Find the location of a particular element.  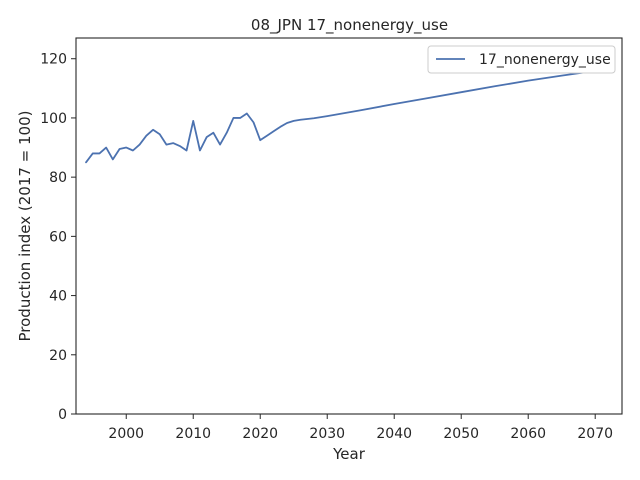

legend-label: 17_nonenergy_use is located at coordinates (545, 60).